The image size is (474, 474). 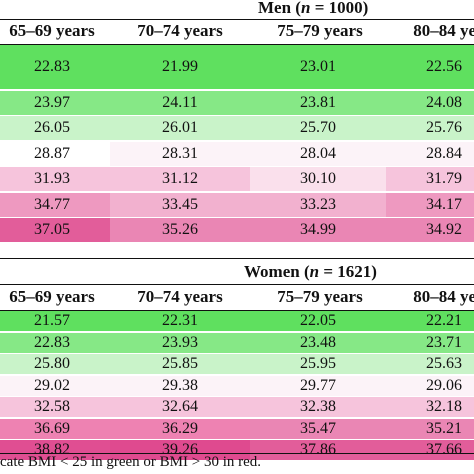 What do you see at coordinates (444, 127) in the screenshot?
I see `men-cell-value: 25.76` at bounding box center [444, 127].